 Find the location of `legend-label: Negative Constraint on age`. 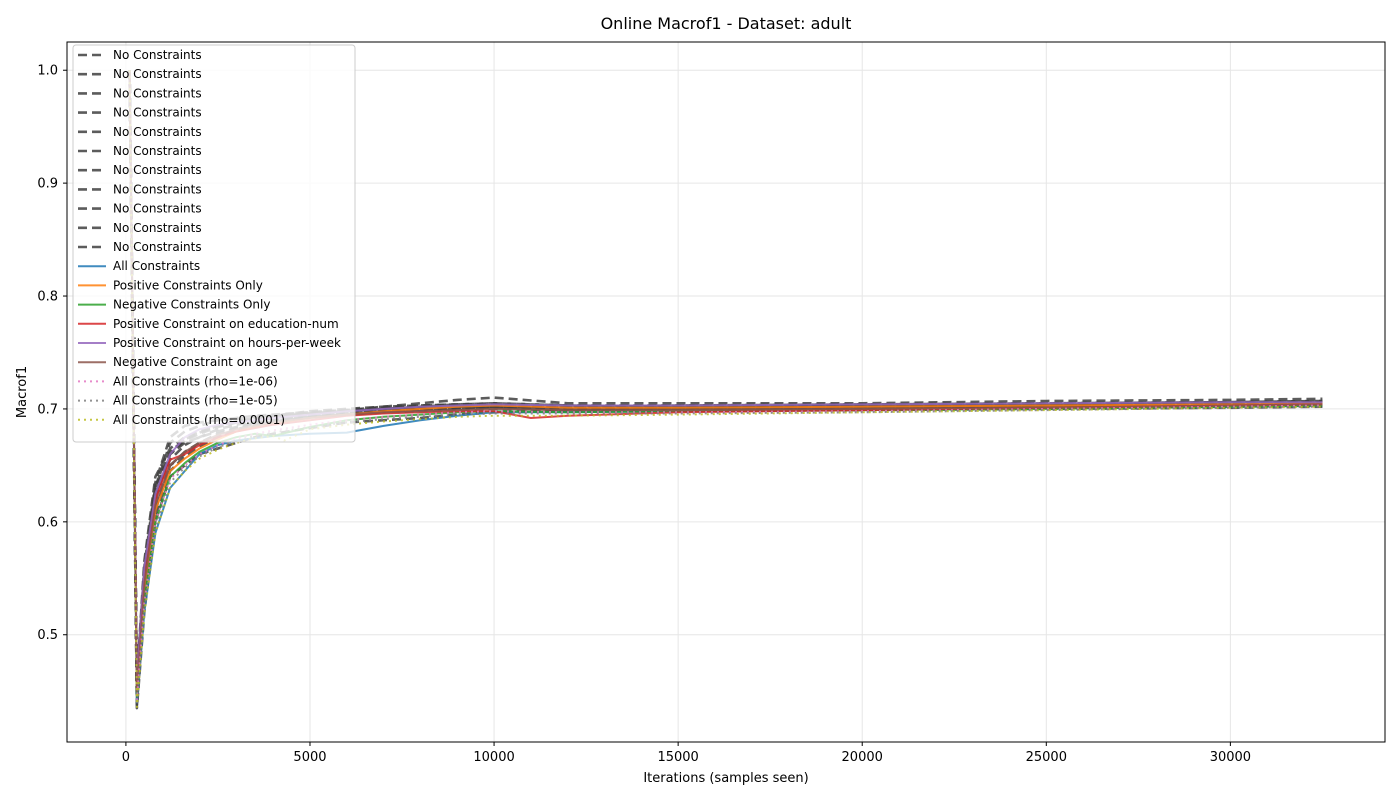

legend-label: Negative Constraint on age is located at coordinates (195, 362).